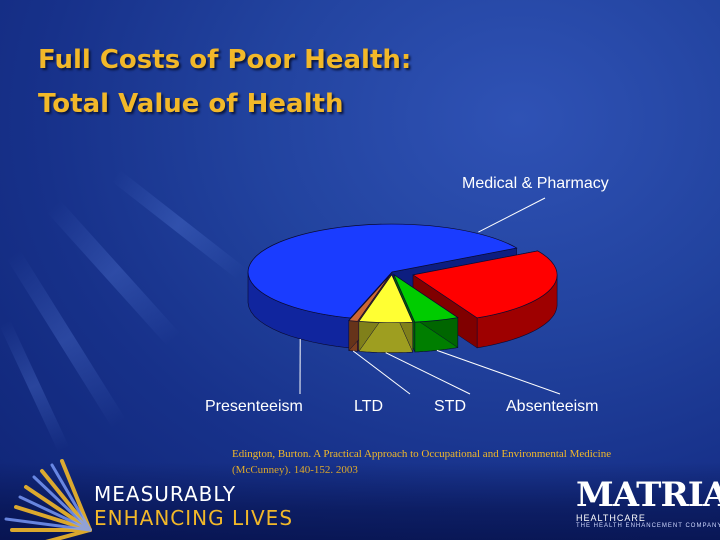 This screenshot has height=540, width=720. What do you see at coordinates (382, 271) in the screenshot?
I see `pie-slice-presenteeism` at bounding box center [382, 271].